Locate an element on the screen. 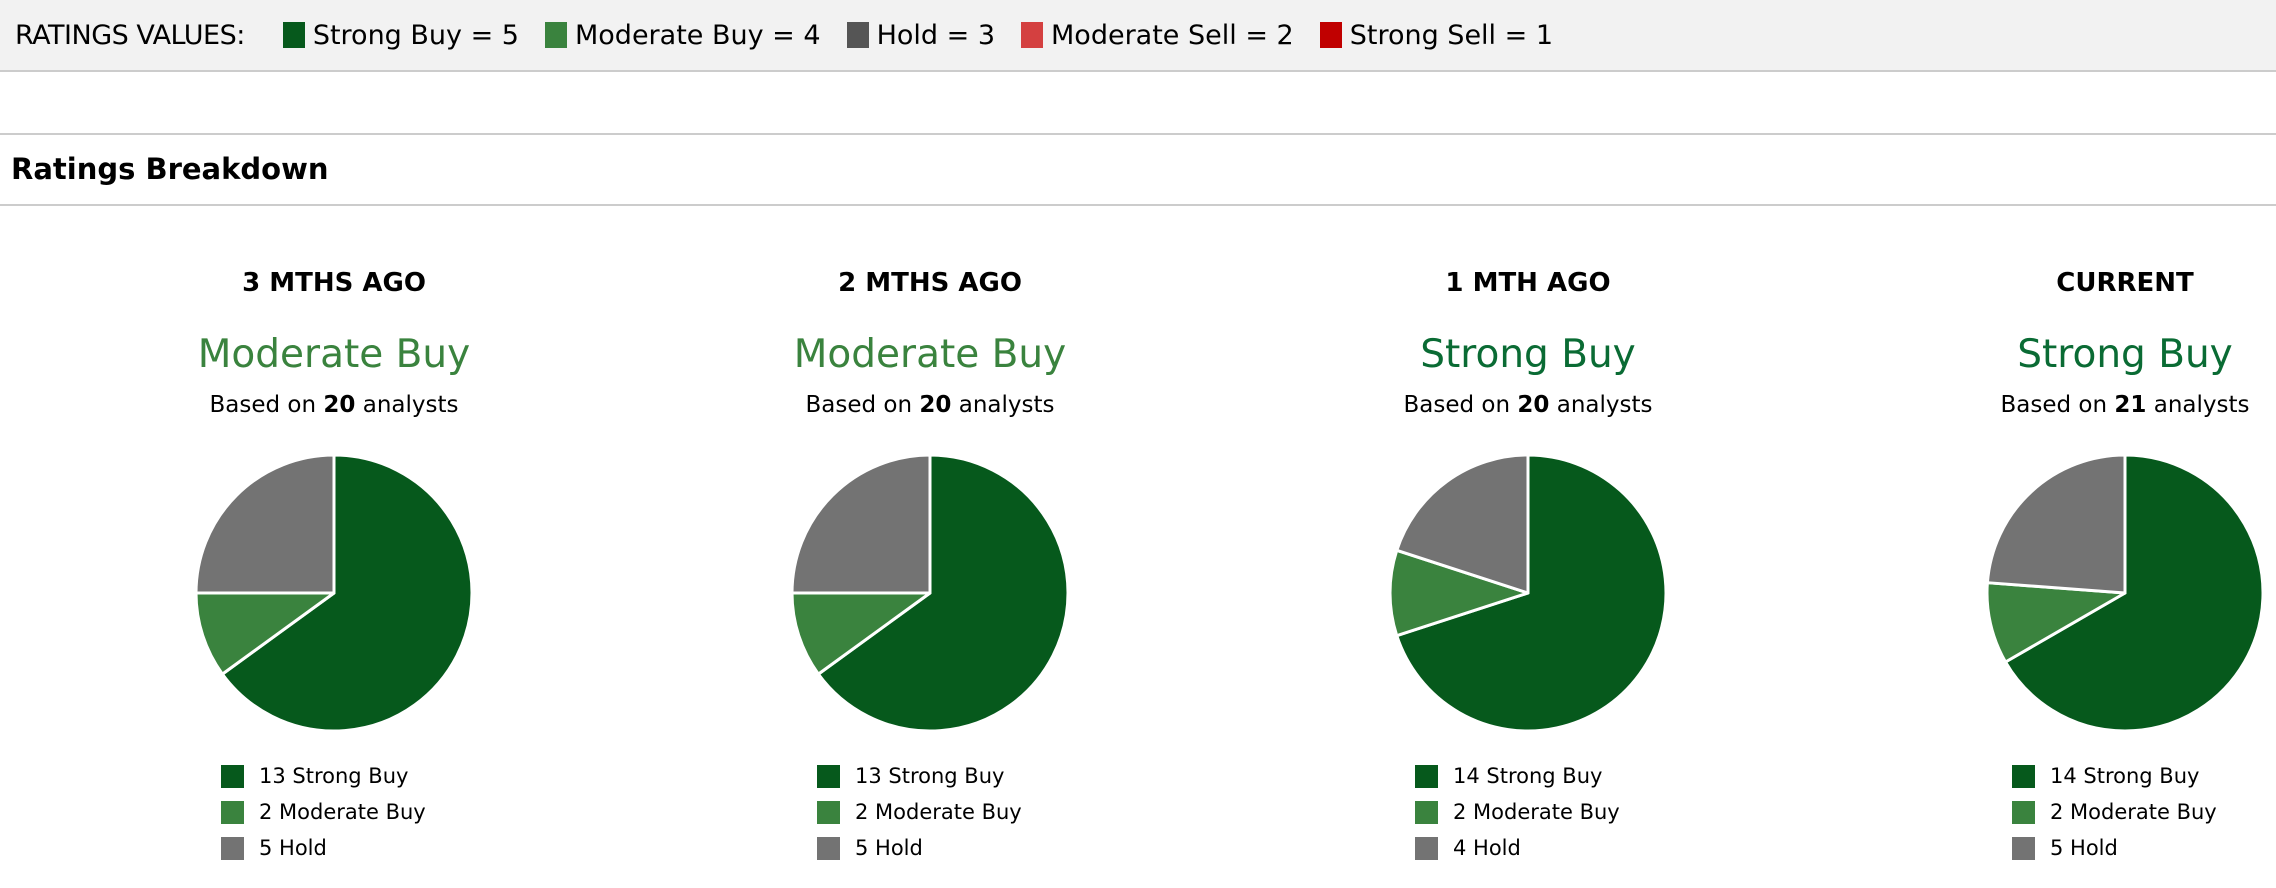  ratings-values-title: RATINGS VALUES: is located at coordinates (130, 35).